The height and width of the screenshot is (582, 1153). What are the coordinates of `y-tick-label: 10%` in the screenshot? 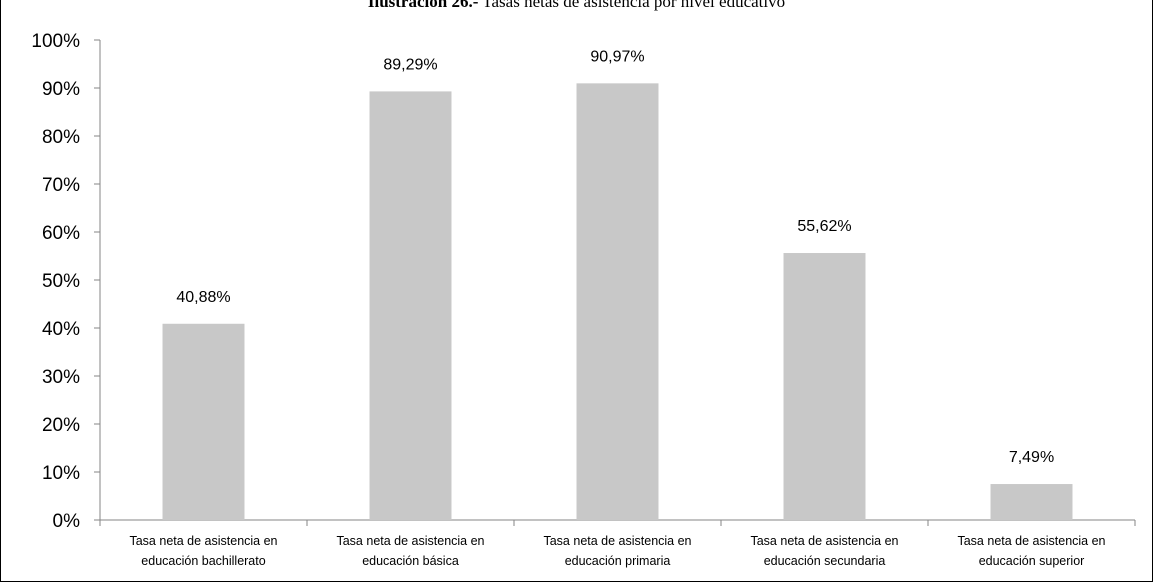 It's located at (61, 473).